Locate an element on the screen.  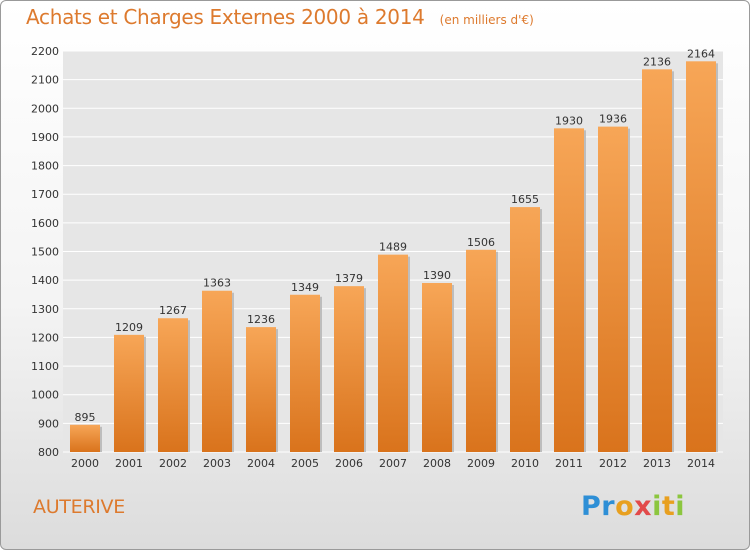
chart-unit: (en milliers d'€) is located at coordinates (486, 20).